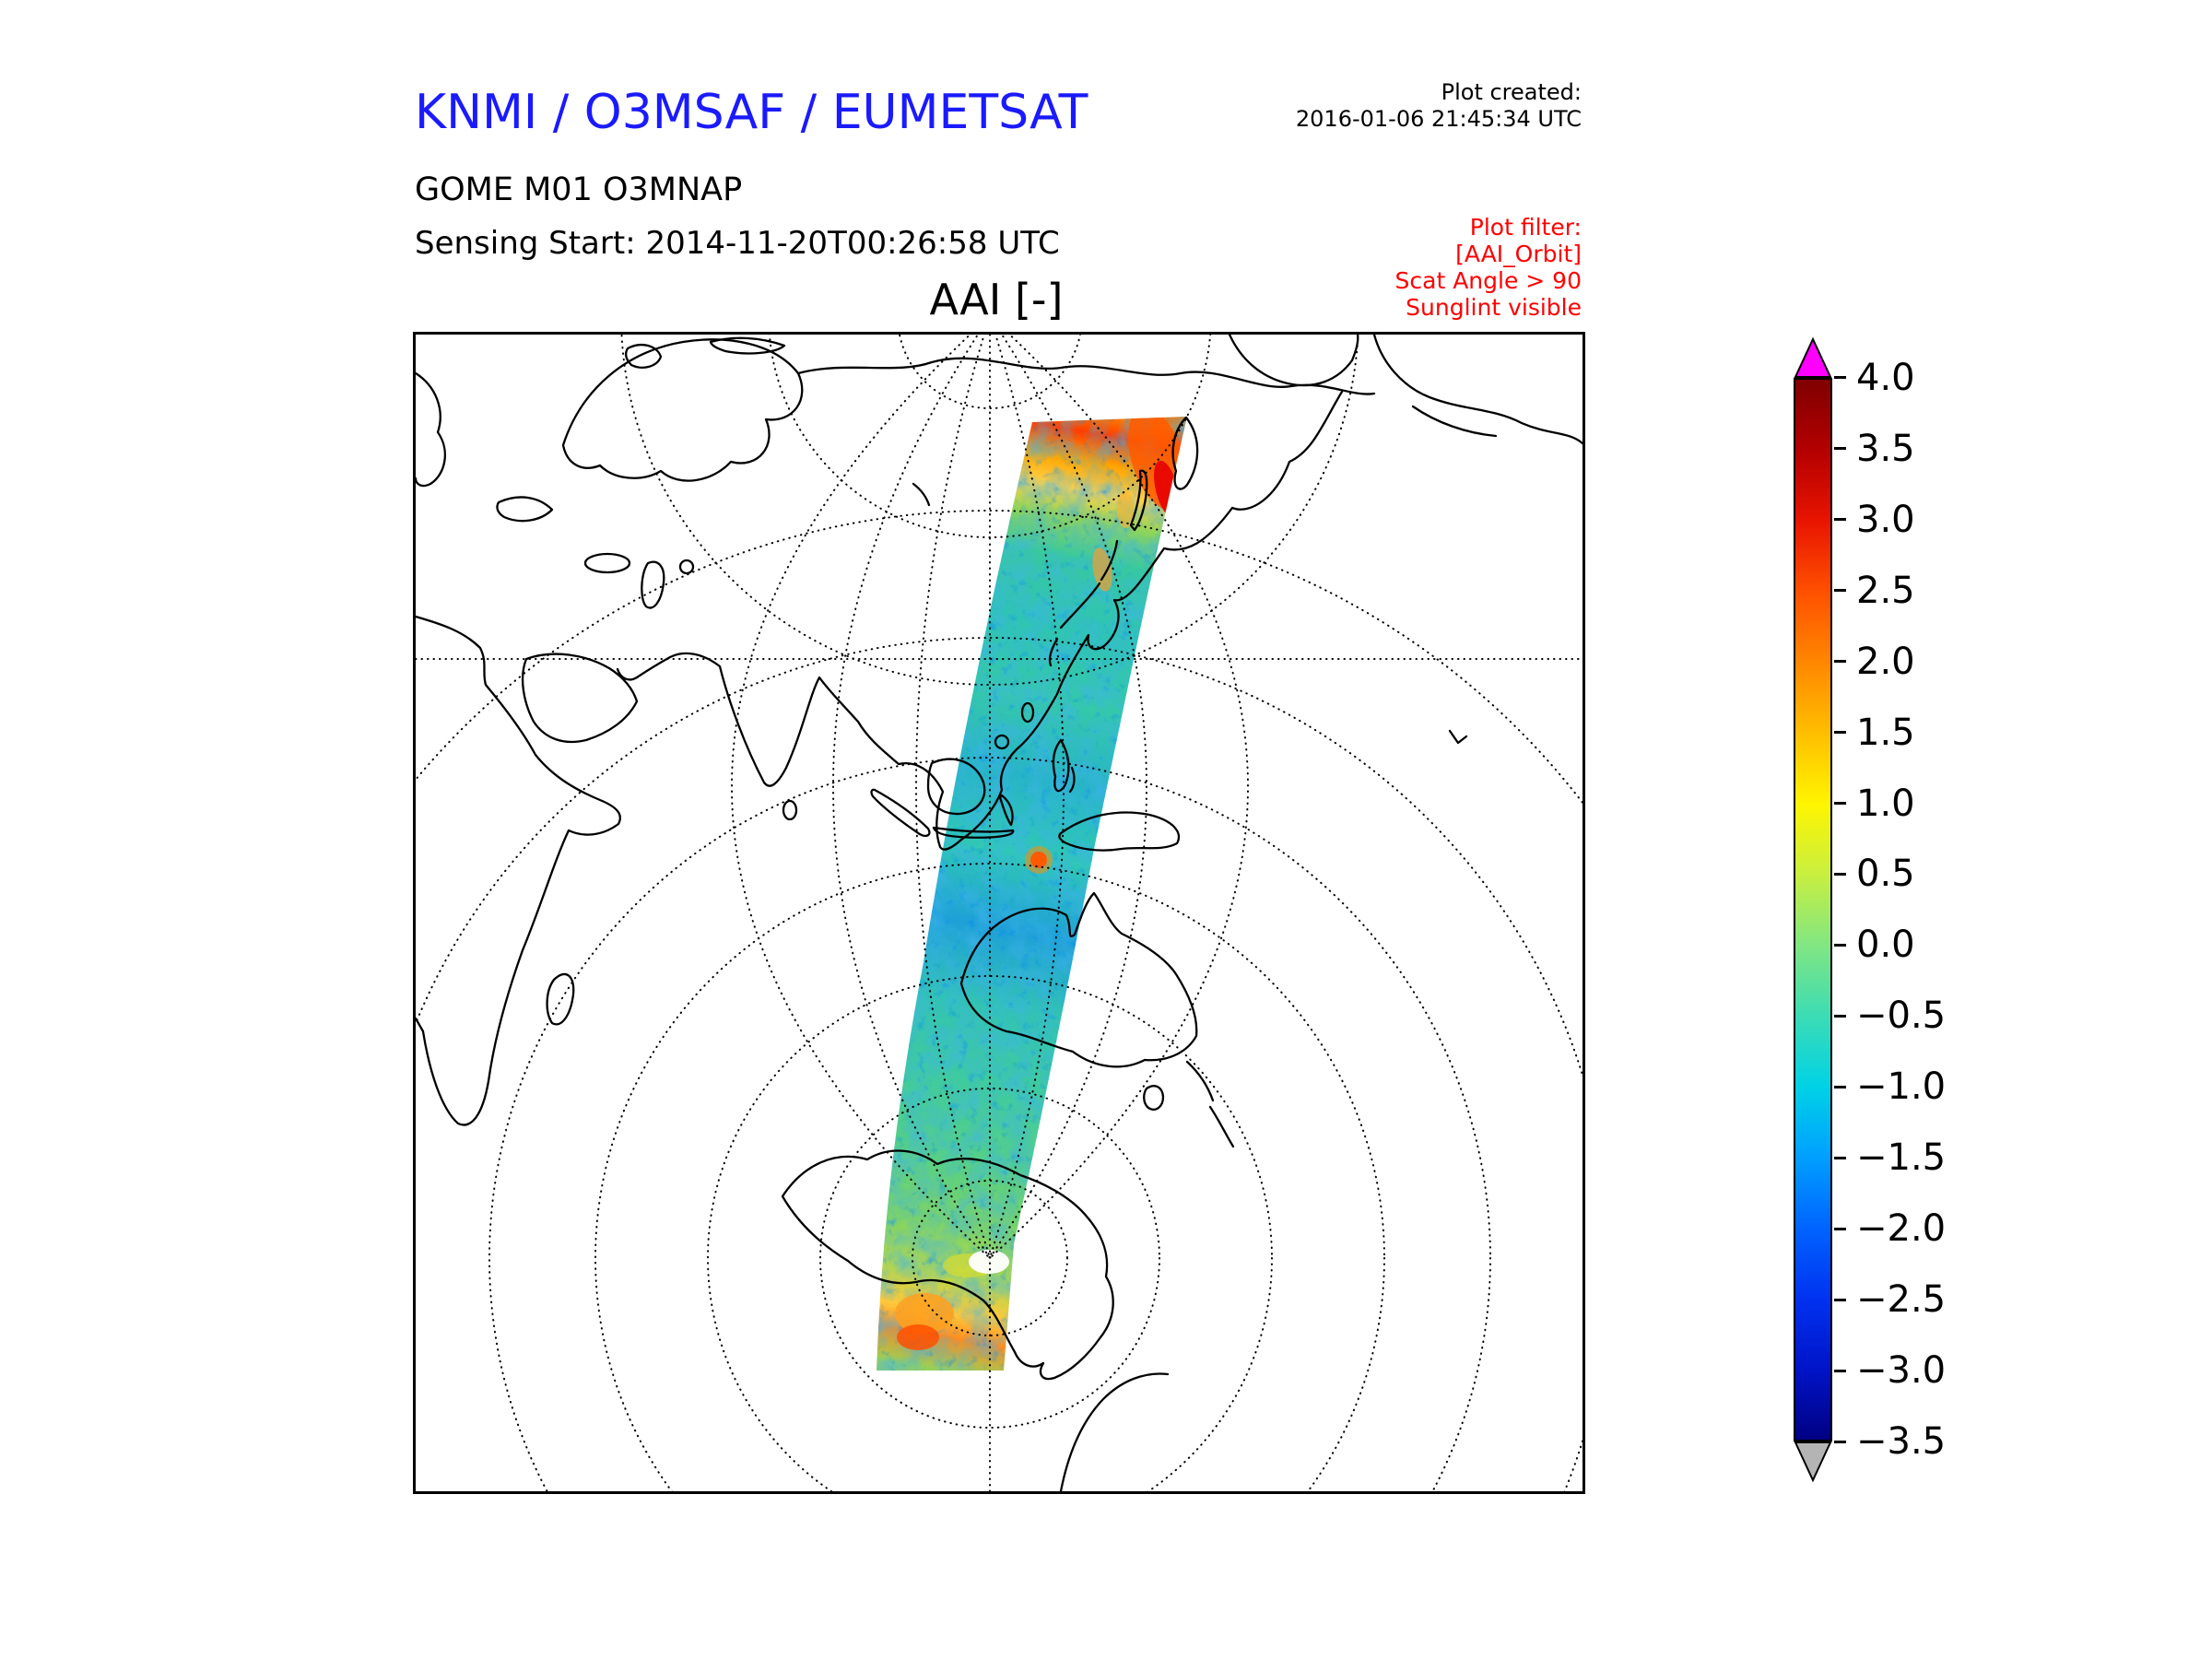 The height and width of the screenshot is (1659, 2212). What do you see at coordinates (579, 189) in the screenshot?
I see `product-title: GOME M01 O3MNAP` at bounding box center [579, 189].